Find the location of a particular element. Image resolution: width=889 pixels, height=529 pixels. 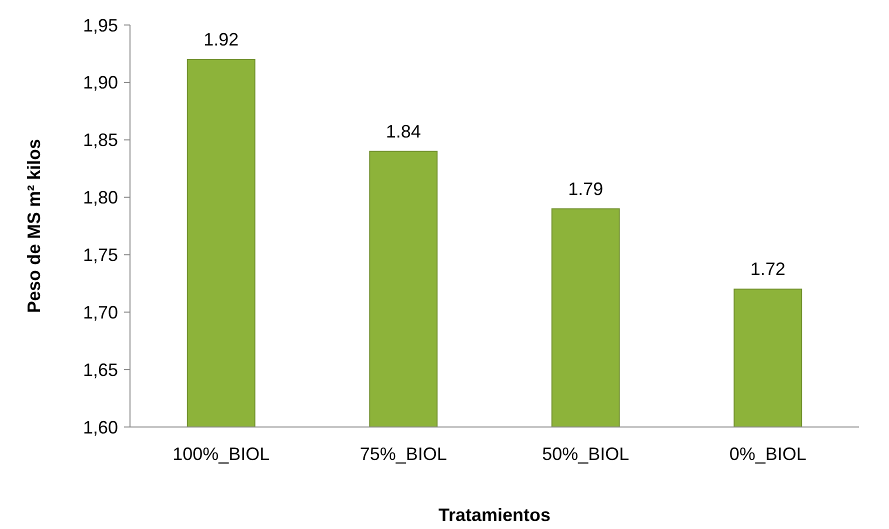

y-tick-label: 1,70 is located at coordinates (100, 312).